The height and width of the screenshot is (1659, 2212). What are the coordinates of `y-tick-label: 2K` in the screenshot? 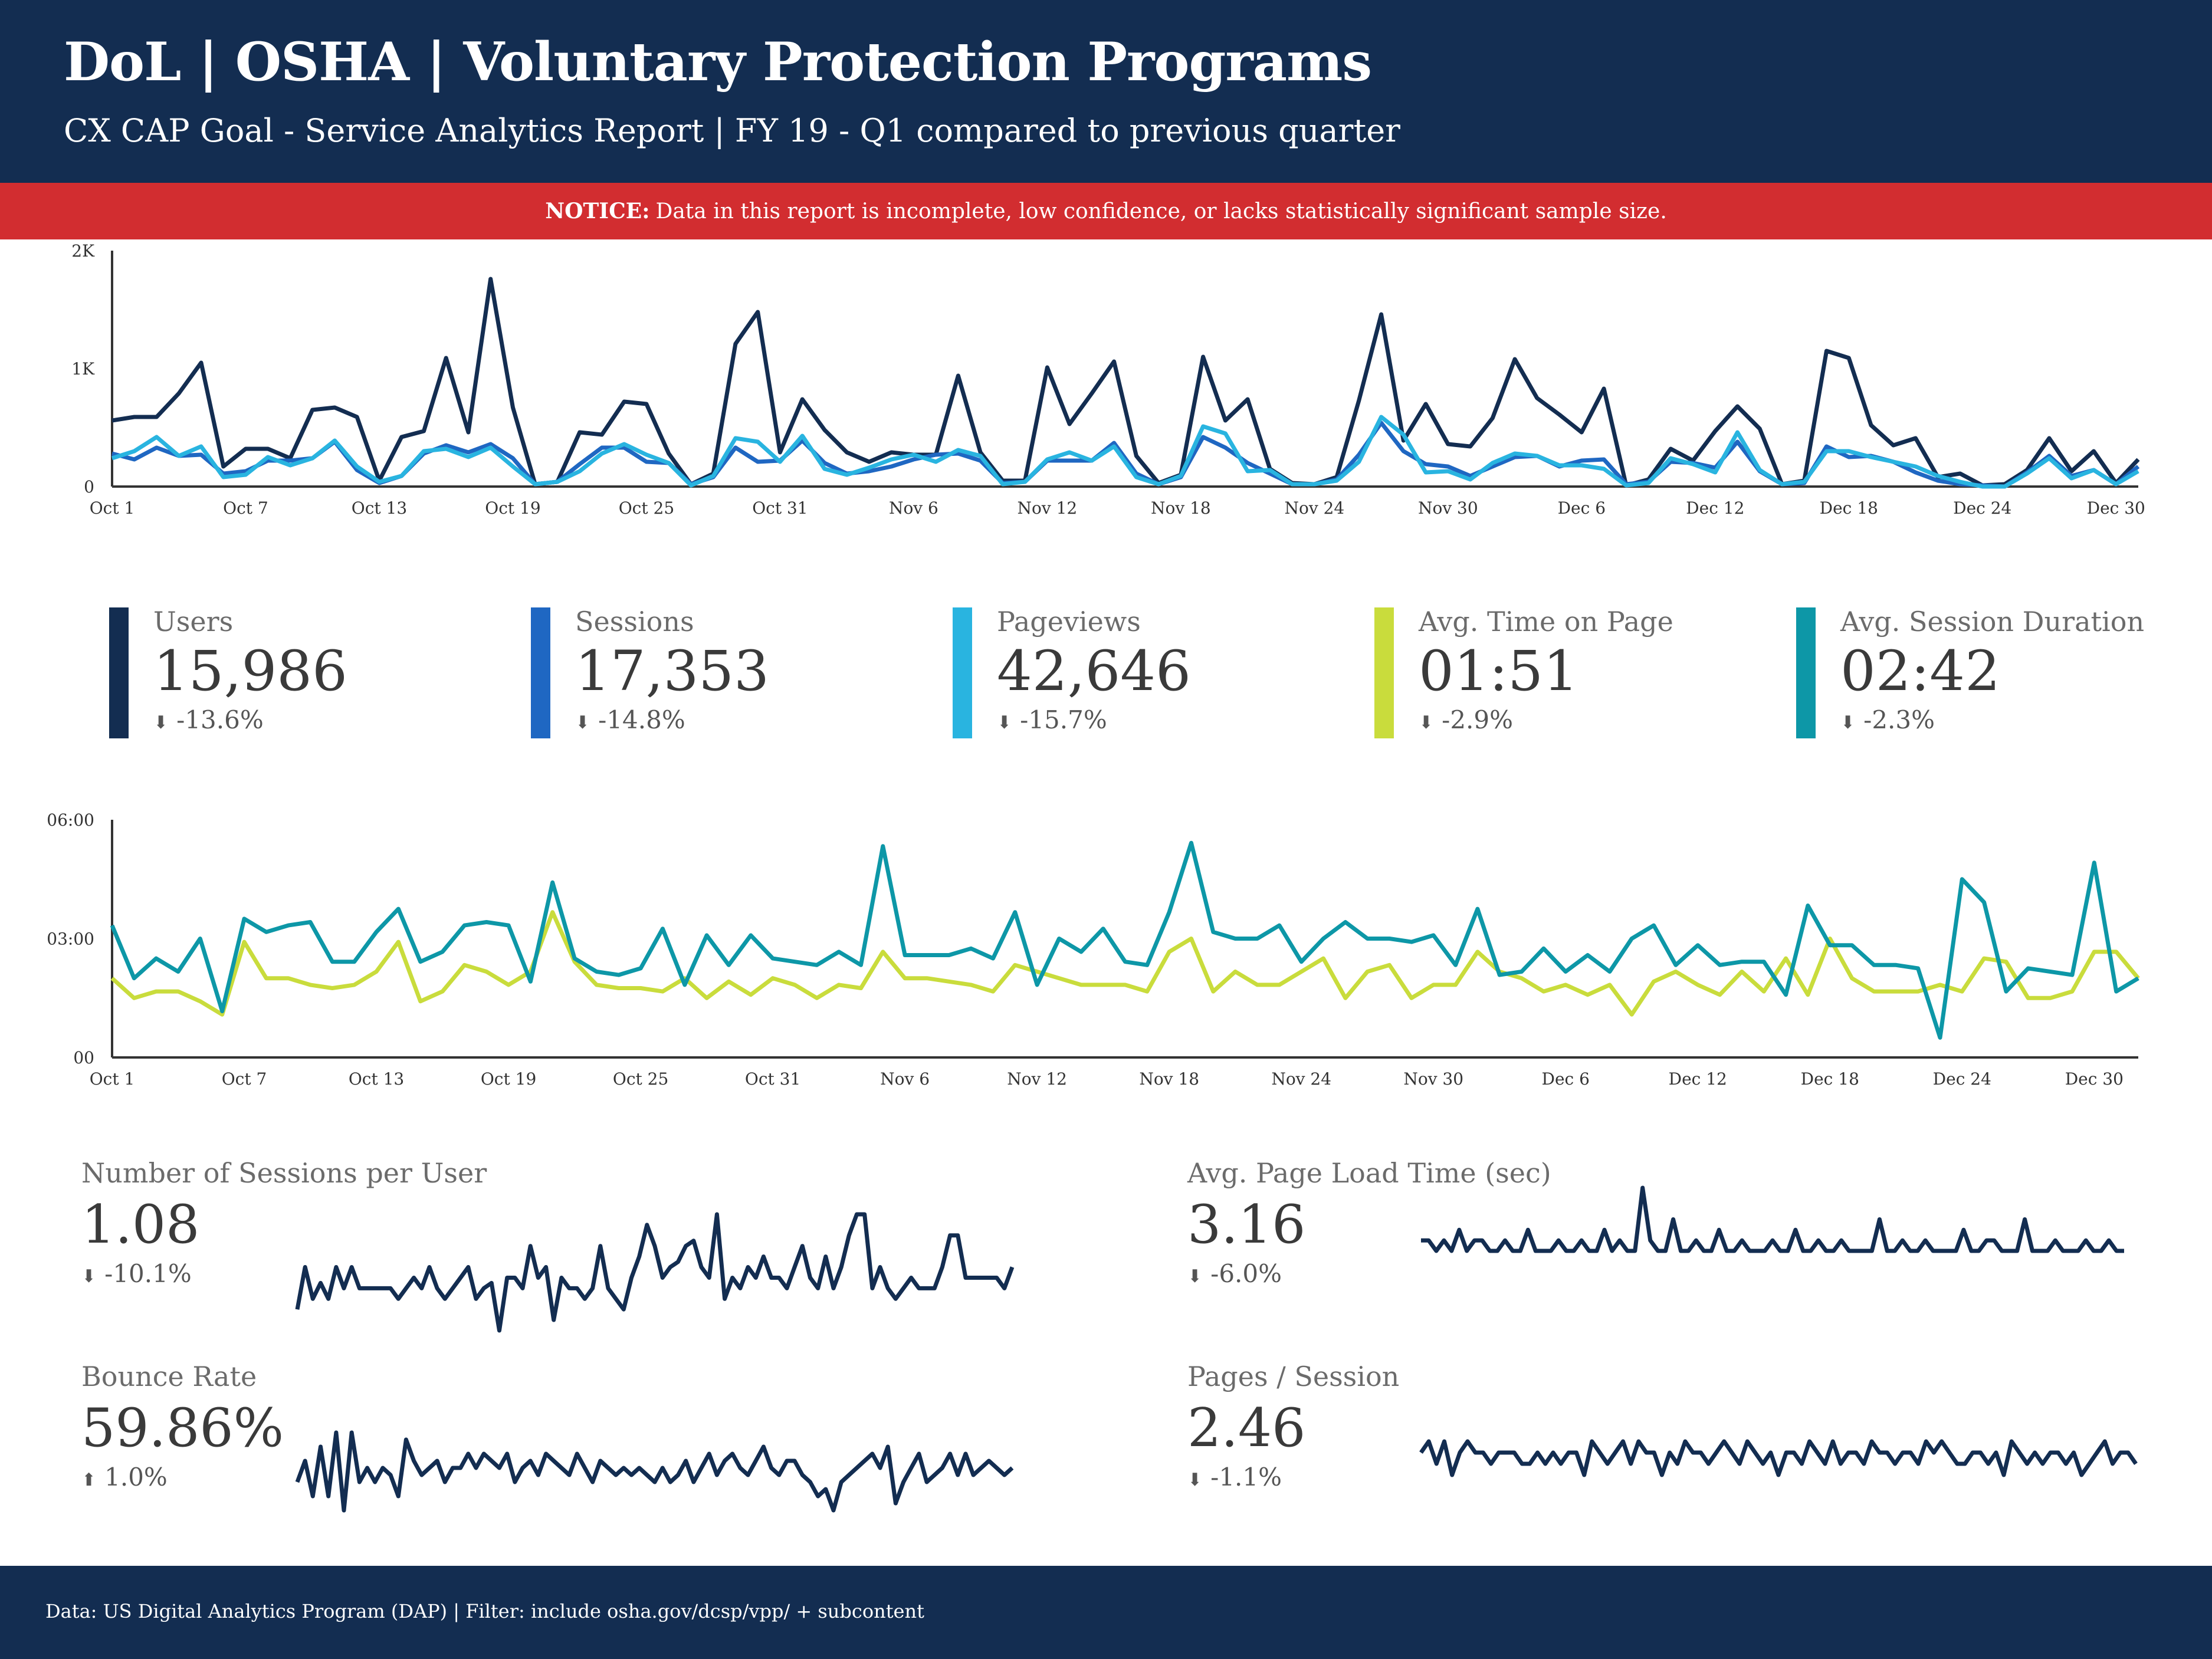 It's located at (83, 251).